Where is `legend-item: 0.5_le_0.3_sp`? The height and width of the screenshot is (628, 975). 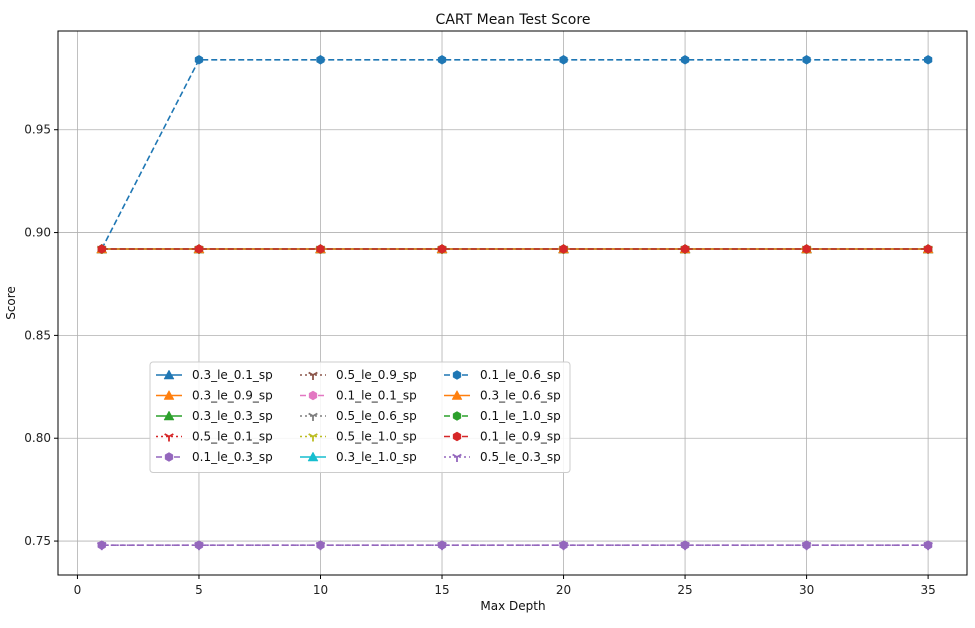
legend-item: 0.5_le_0.3_sp is located at coordinates (502, 457).